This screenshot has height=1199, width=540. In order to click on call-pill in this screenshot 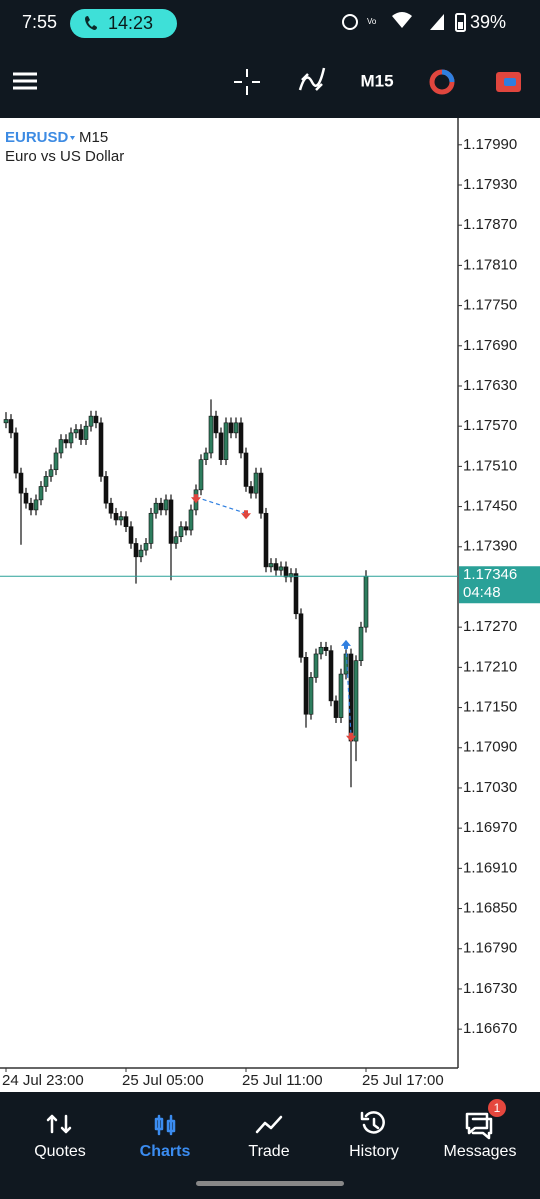, I will do `click(123, 23)`.